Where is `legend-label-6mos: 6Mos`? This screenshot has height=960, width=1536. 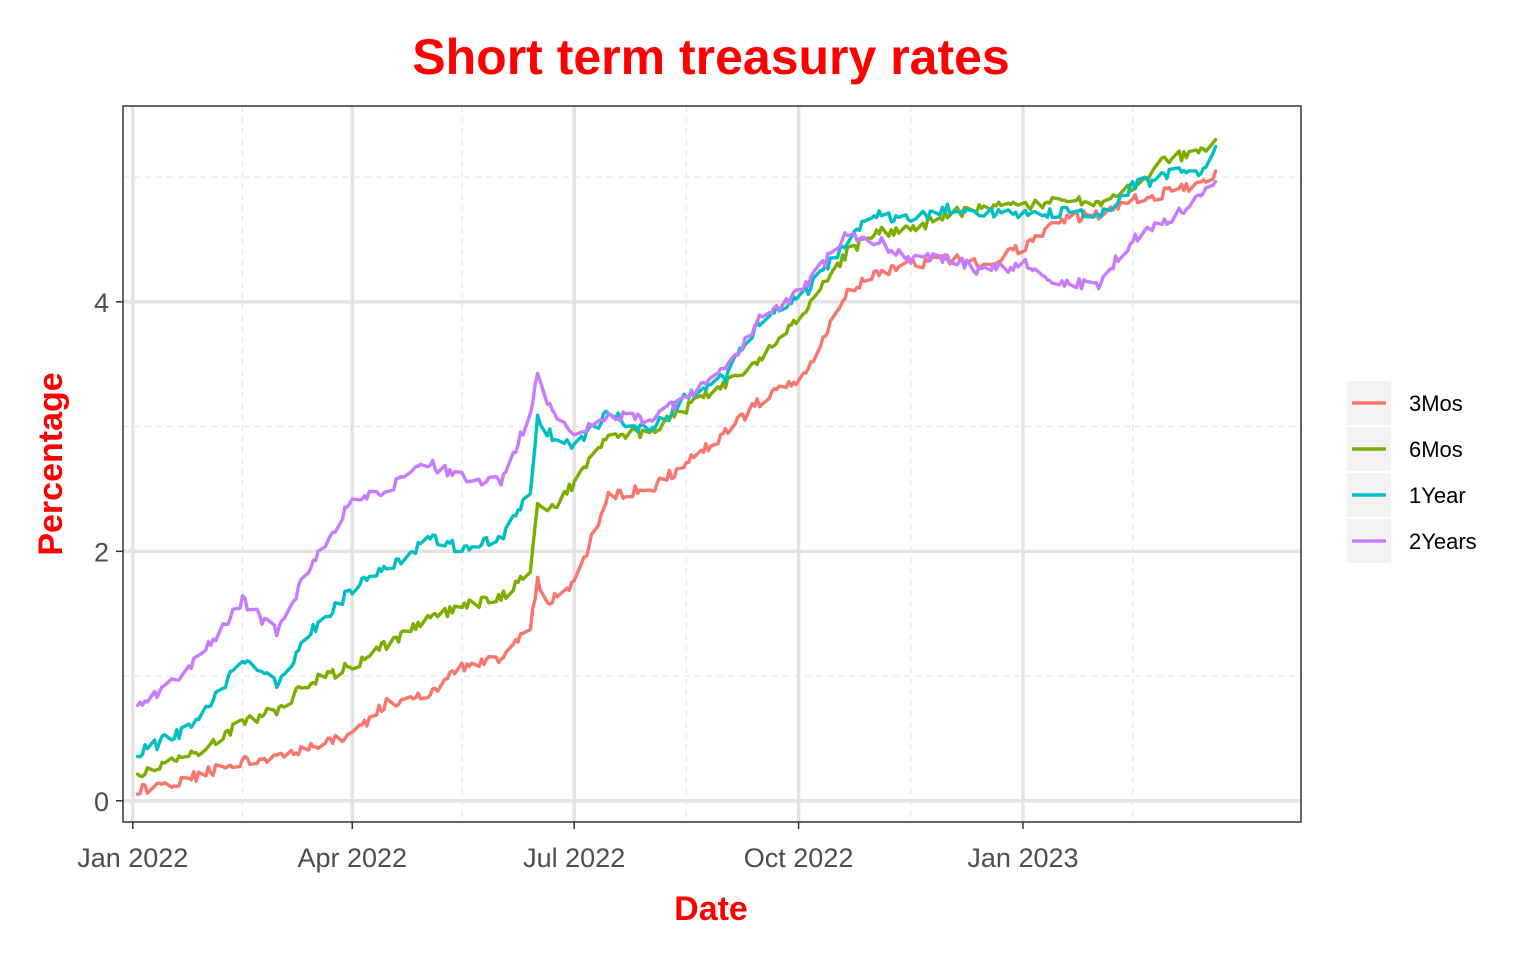
legend-label-6mos: 6Mos is located at coordinates (1436, 449).